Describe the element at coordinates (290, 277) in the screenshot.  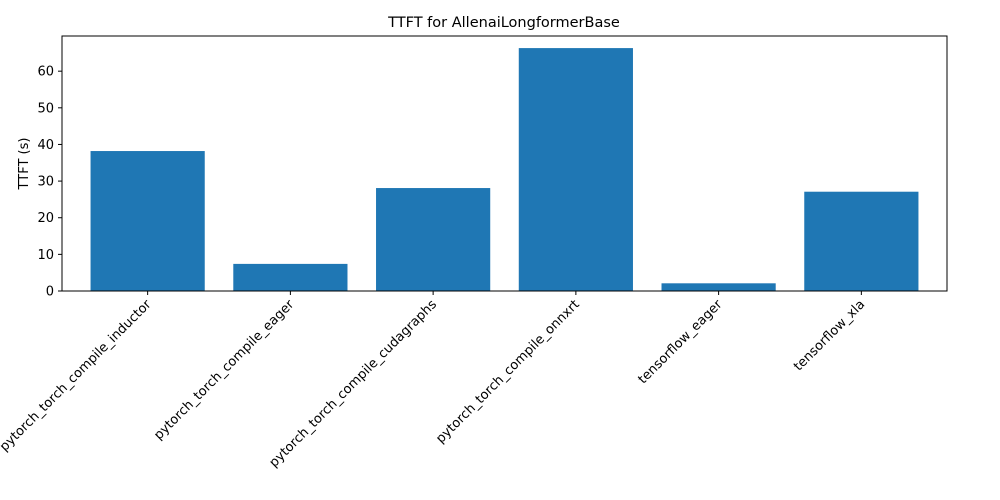
I see `bar-pytorch_torch_compile_eager` at that location.